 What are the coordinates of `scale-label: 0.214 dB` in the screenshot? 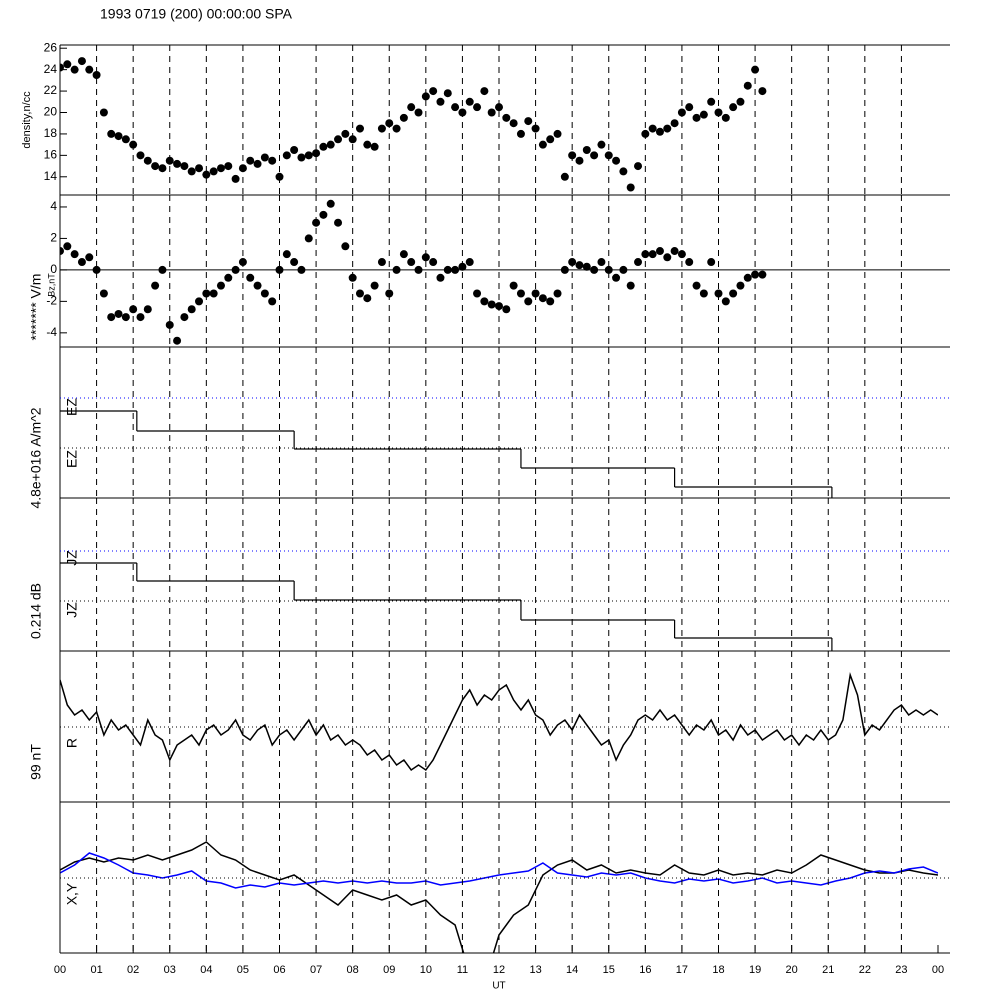 It's located at (36, 611).